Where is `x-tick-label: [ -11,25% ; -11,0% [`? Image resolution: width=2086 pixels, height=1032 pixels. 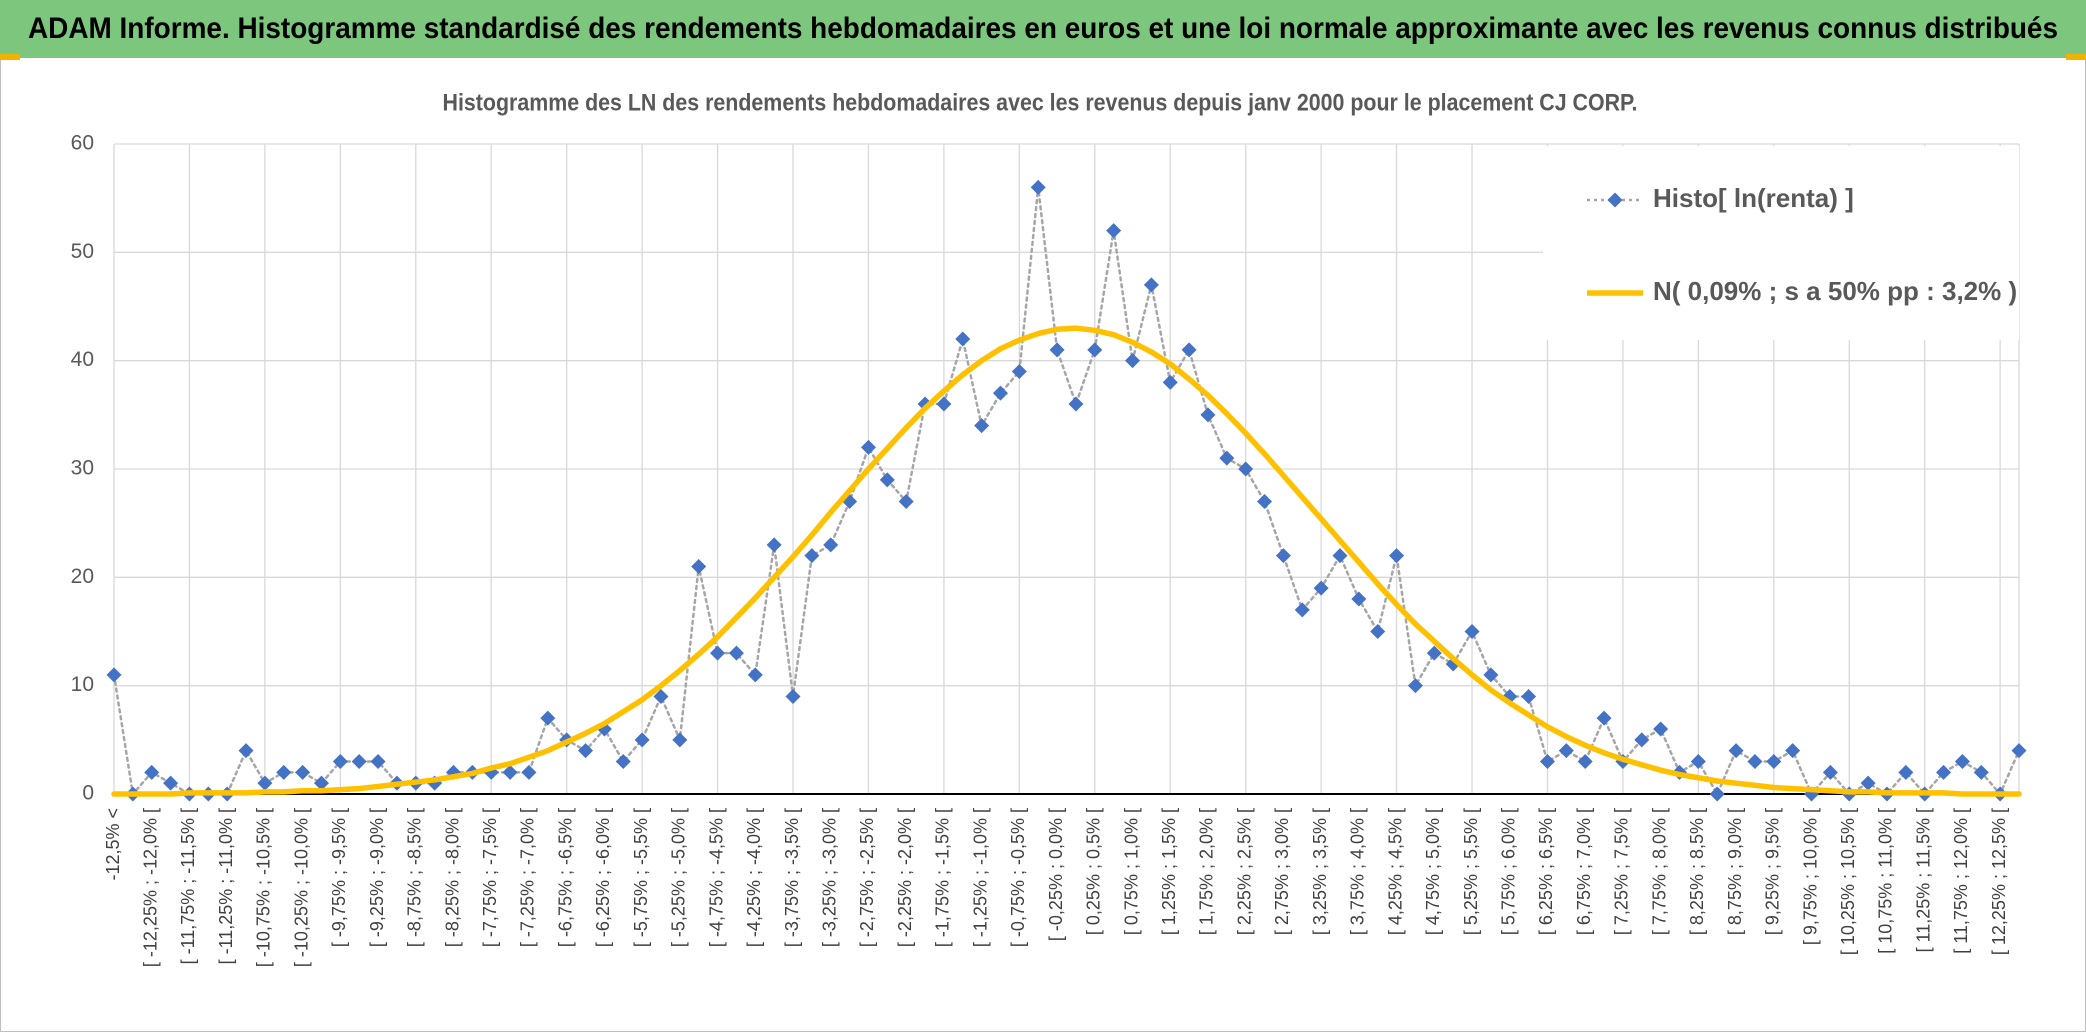 x-tick-label: [ -11,25% ; -11,0% [ is located at coordinates (226, 886).